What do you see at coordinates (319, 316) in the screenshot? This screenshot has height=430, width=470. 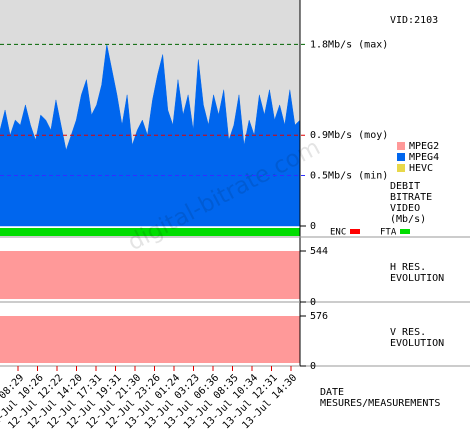 I see `y-tick-label: 576` at bounding box center [319, 316].